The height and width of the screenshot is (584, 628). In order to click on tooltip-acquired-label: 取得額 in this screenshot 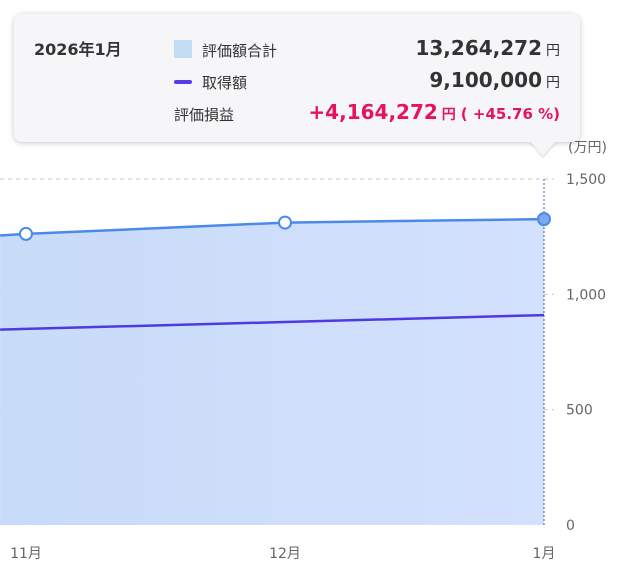, I will do `click(225, 83)`.